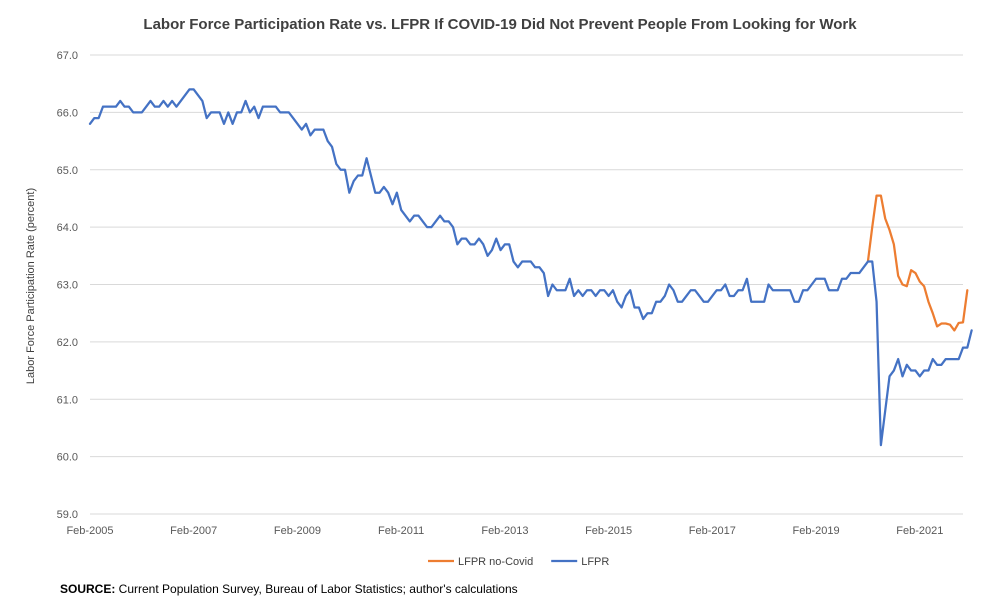 This screenshot has height=612, width=1000. I want to click on y-tick-label: 66.0, so click(67, 113).